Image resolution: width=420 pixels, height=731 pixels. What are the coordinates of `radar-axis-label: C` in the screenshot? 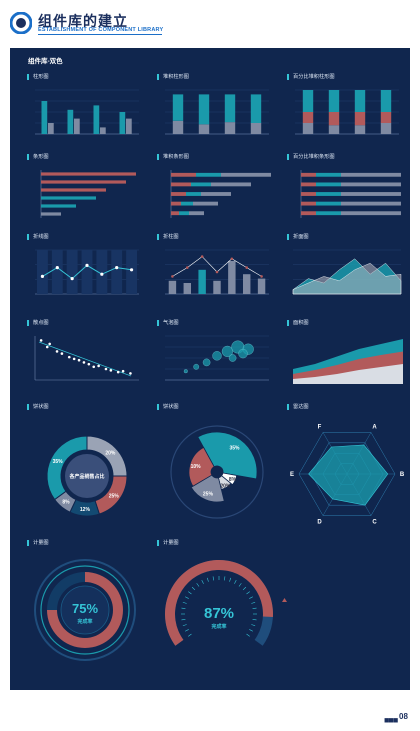 It's located at (374, 523).